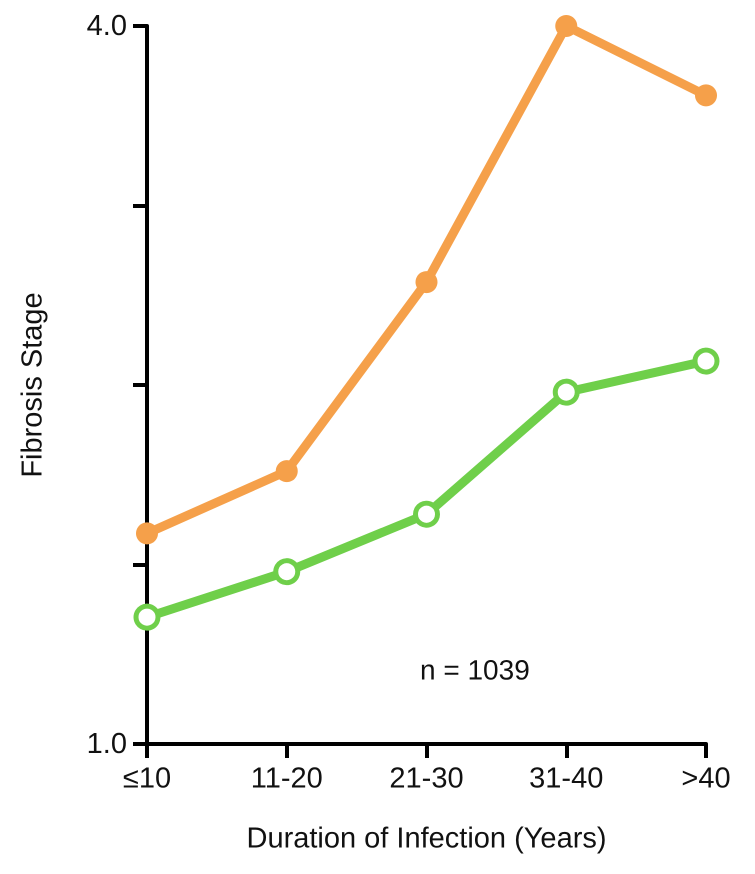 Image resolution: width=755 pixels, height=874 pixels. What do you see at coordinates (106, 26) in the screenshot?
I see `y-tick-label: 4.0` at bounding box center [106, 26].